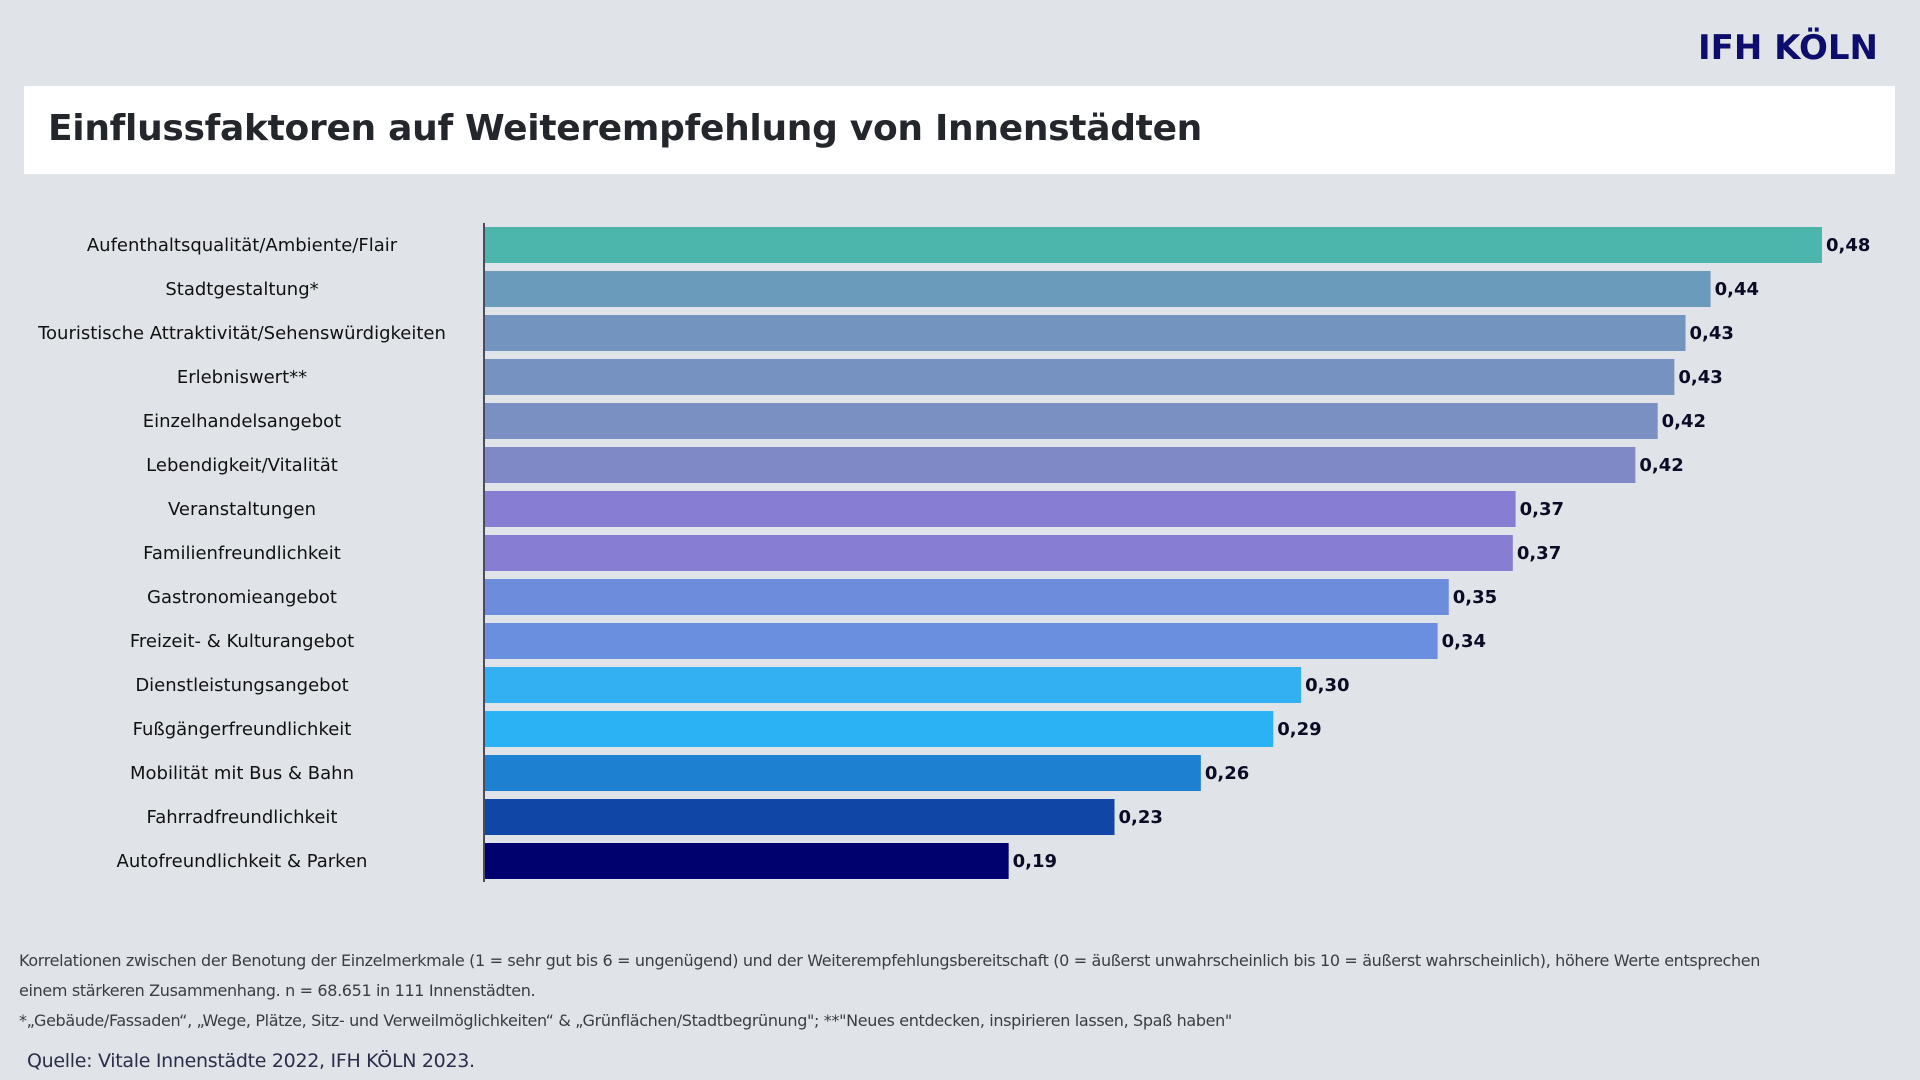 This screenshot has height=1080, width=1920. I want to click on category-label: Mobilität mit Bus & Bahn, so click(242, 773).